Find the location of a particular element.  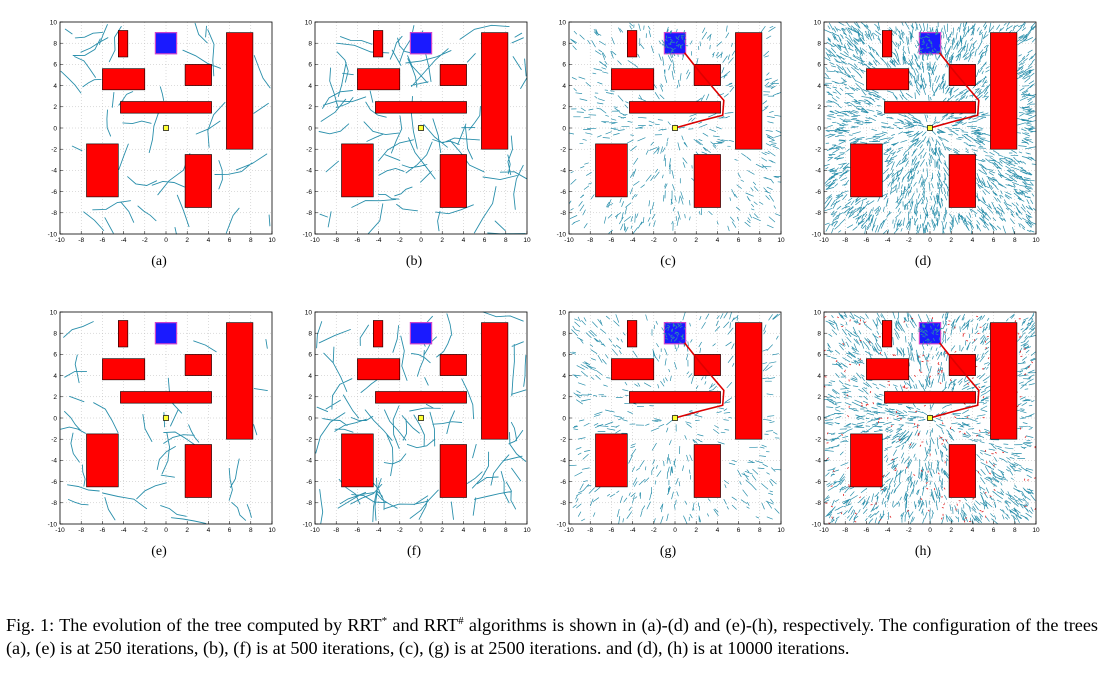

y-tick-label: 10 is located at coordinates (818, 312).